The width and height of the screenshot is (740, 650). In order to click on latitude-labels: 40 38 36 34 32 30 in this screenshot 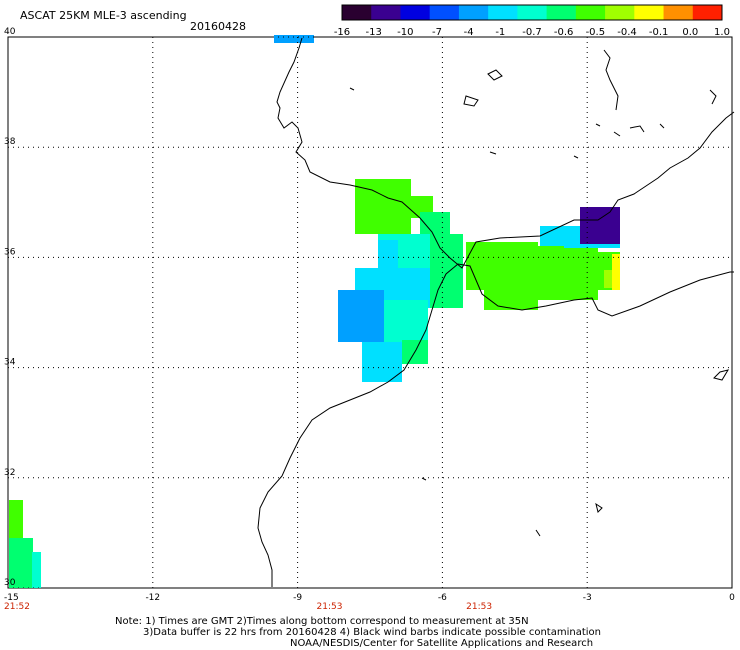, I will do `click(10, 307)`.